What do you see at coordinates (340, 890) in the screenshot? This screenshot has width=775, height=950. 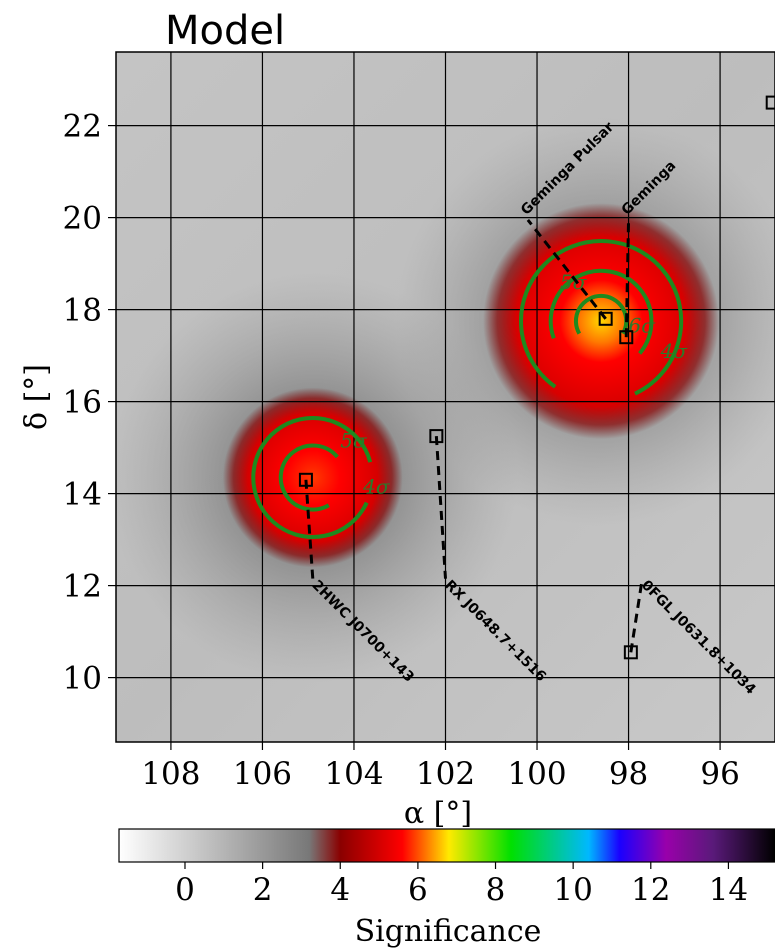 I see `colorbar-tick-label: 4` at bounding box center [340, 890].